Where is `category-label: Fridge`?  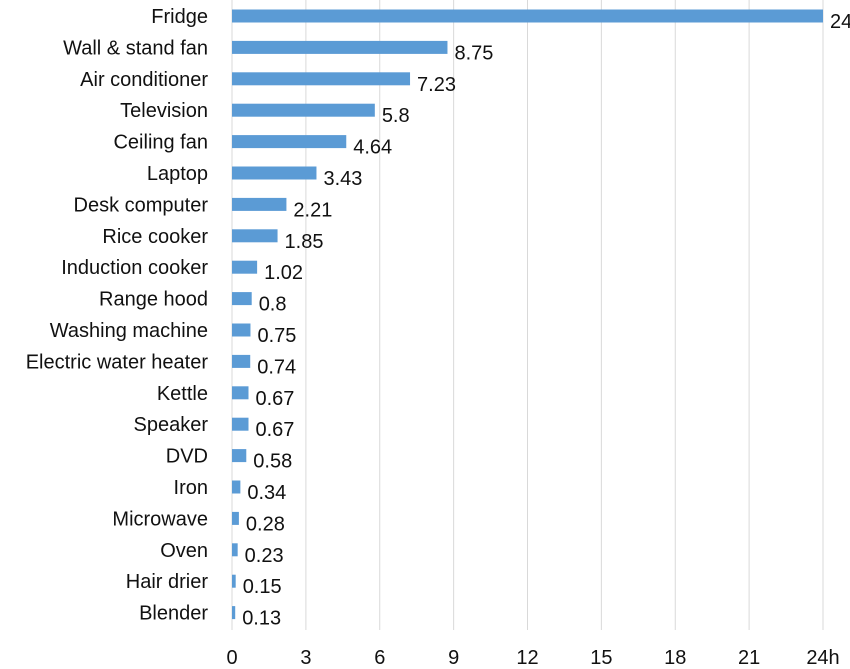
category-label: Fridge is located at coordinates (179, 17).